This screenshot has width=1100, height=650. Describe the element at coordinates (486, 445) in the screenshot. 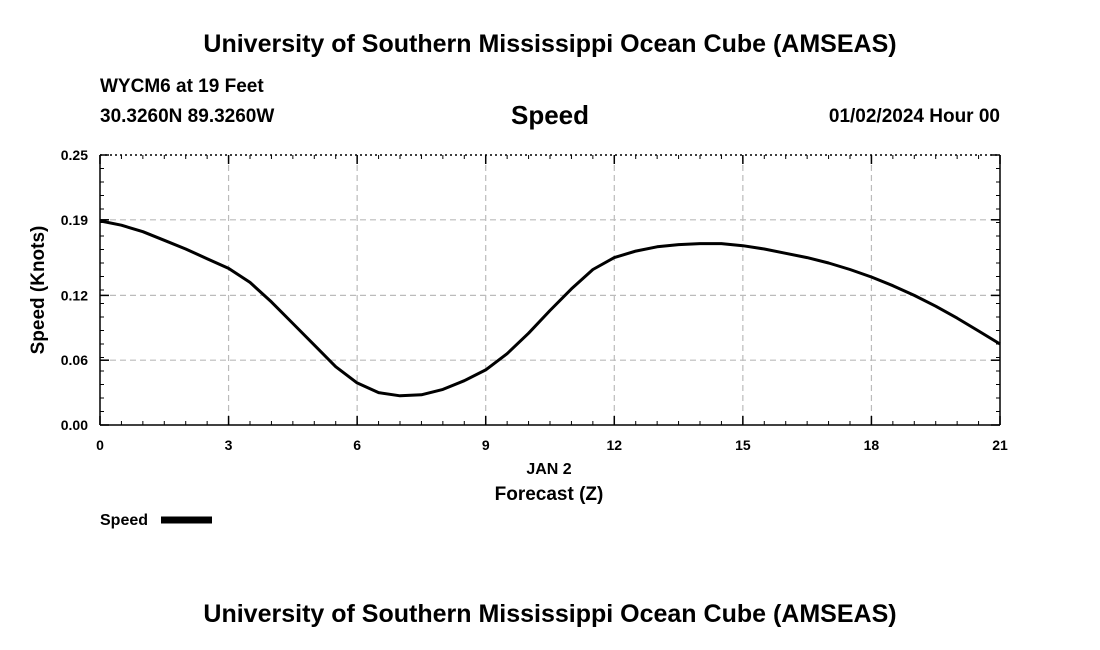

I see `x-tick-label: 9` at that location.